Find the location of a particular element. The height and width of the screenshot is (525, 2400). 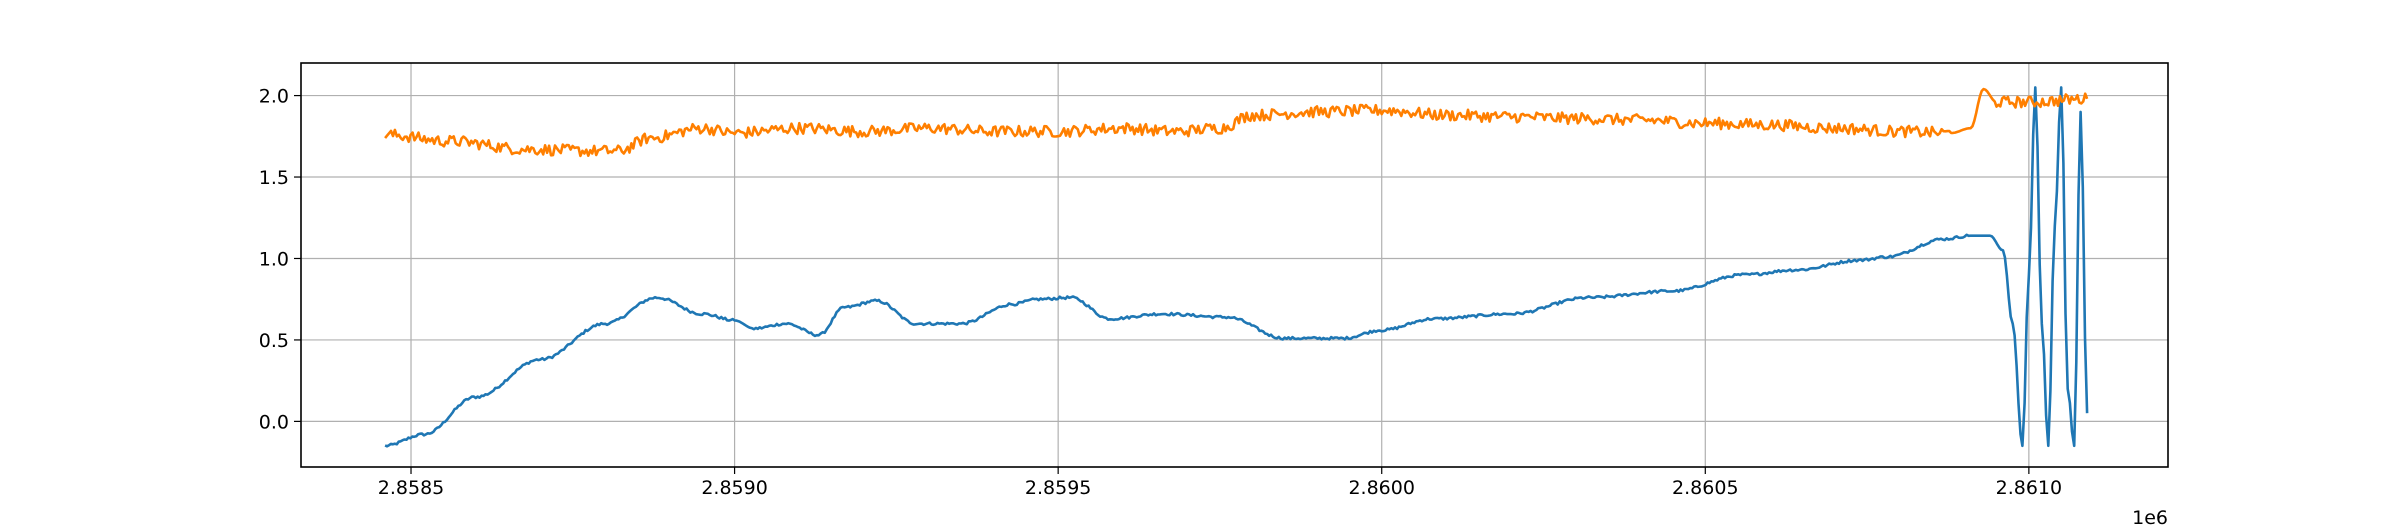

x-tick-label: 2.8595 is located at coordinates (1058, 488).